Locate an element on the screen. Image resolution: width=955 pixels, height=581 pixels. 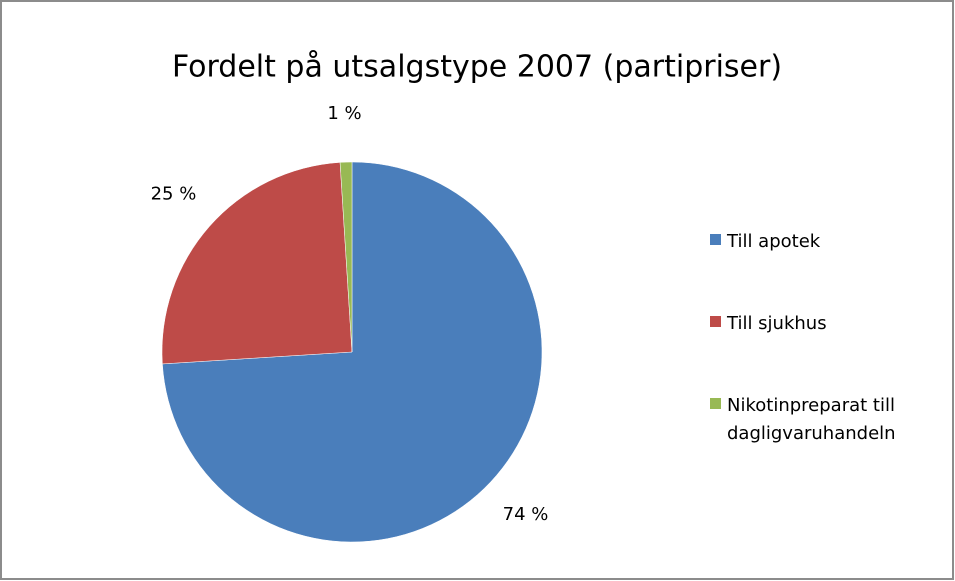
legend-item: Till sjukhus is located at coordinates (830, 351).